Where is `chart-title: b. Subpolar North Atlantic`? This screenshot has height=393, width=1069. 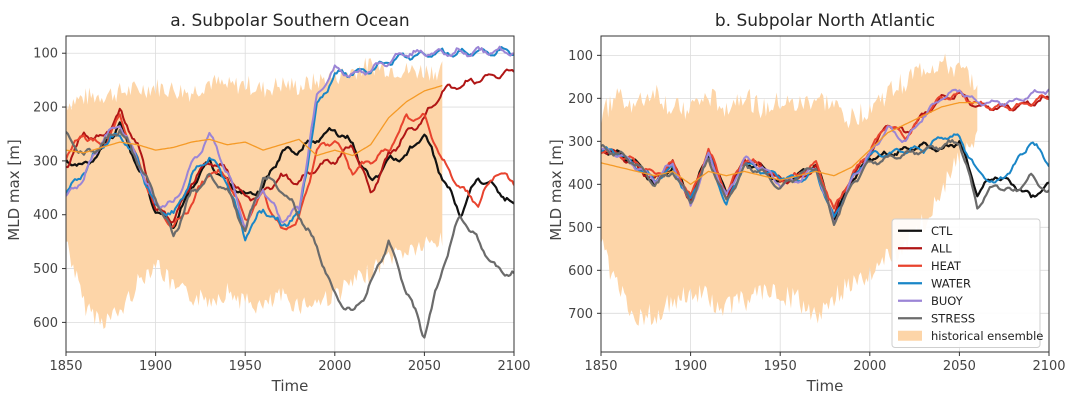 chart-title: b. Subpolar North Atlantic is located at coordinates (825, 21).